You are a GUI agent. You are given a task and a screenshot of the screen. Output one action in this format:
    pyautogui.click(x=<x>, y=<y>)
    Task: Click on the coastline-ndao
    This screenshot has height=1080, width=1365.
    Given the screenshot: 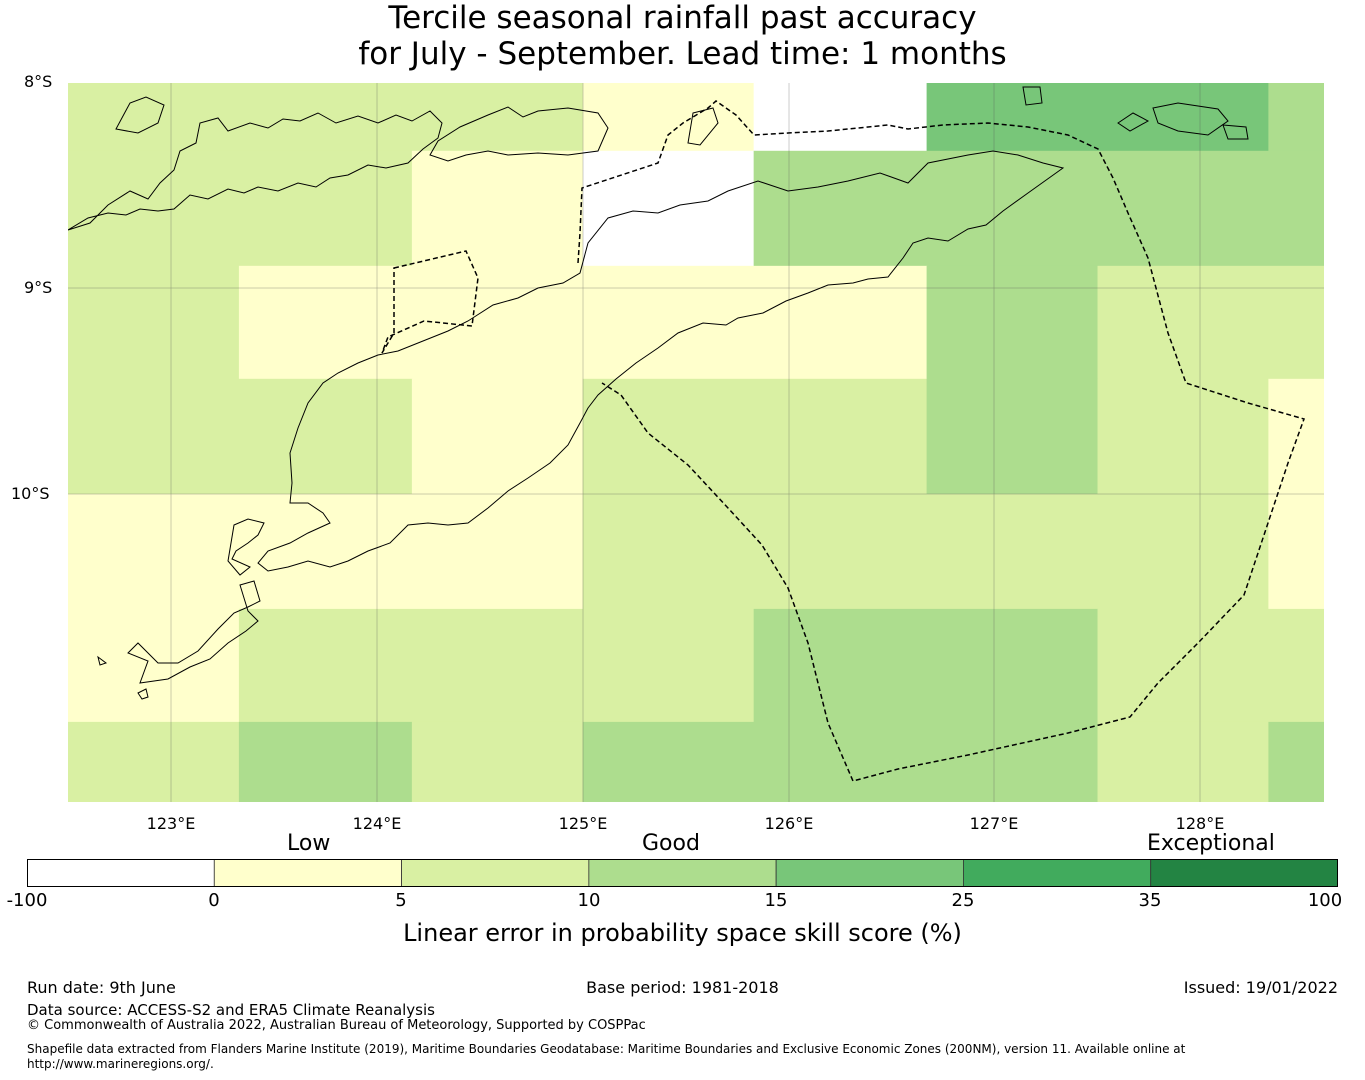 What is the action you would take?
    pyautogui.click(x=102, y=660)
    